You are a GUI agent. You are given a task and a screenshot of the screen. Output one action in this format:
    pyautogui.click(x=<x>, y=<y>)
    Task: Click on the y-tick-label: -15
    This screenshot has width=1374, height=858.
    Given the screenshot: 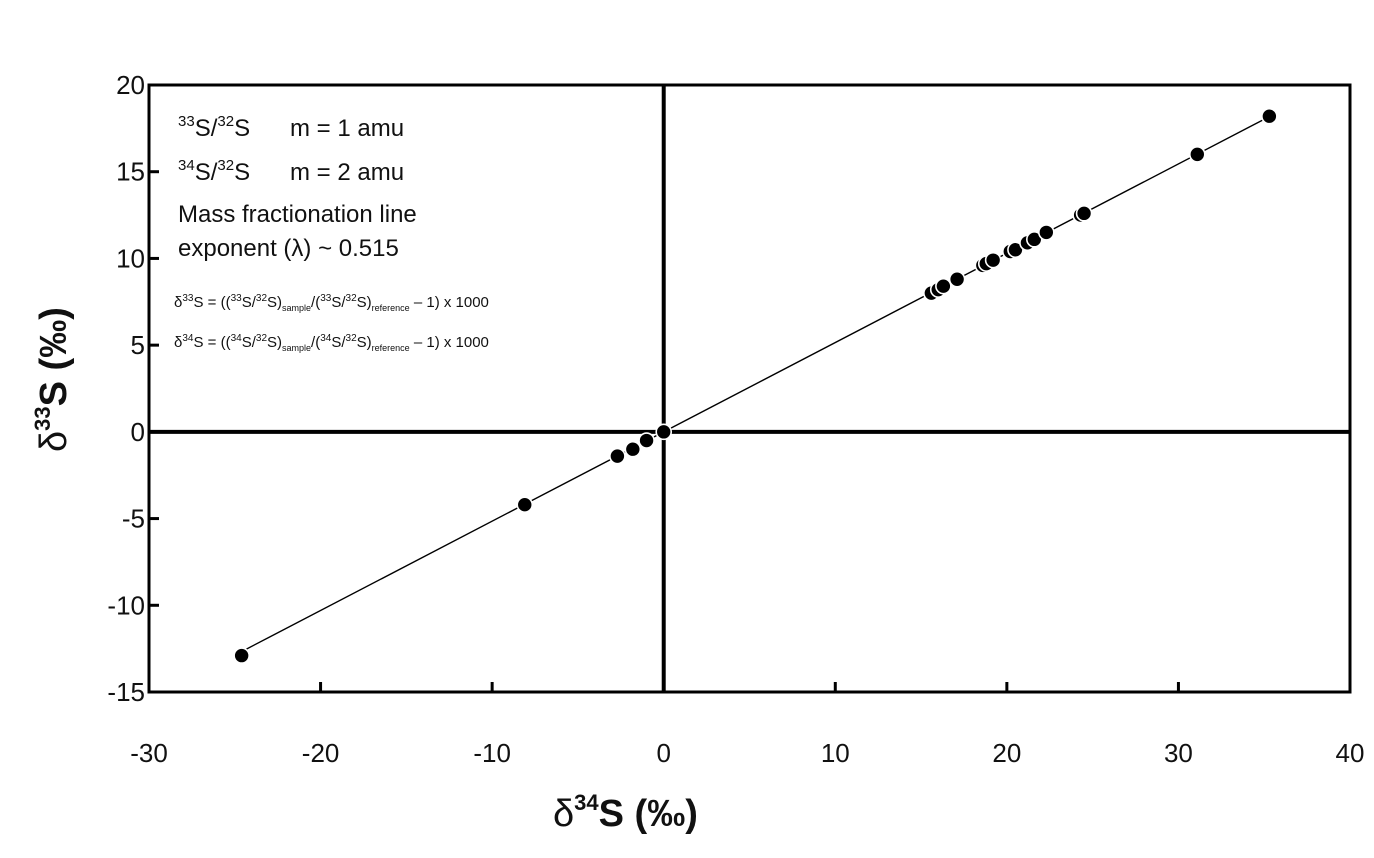 What is the action you would take?
    pyautogui.click(x=126, y=692)
    